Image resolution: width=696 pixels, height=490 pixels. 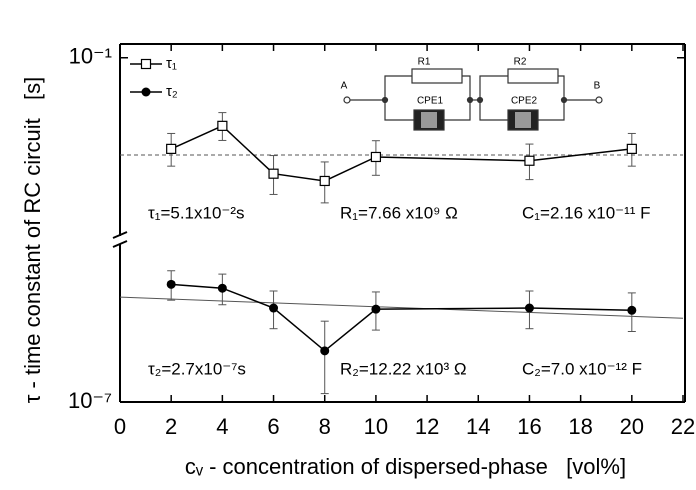 What do you see at coordinates (424, 62) in the screenshot?
I see `component-label: R1` at bounding box center [424, 62].